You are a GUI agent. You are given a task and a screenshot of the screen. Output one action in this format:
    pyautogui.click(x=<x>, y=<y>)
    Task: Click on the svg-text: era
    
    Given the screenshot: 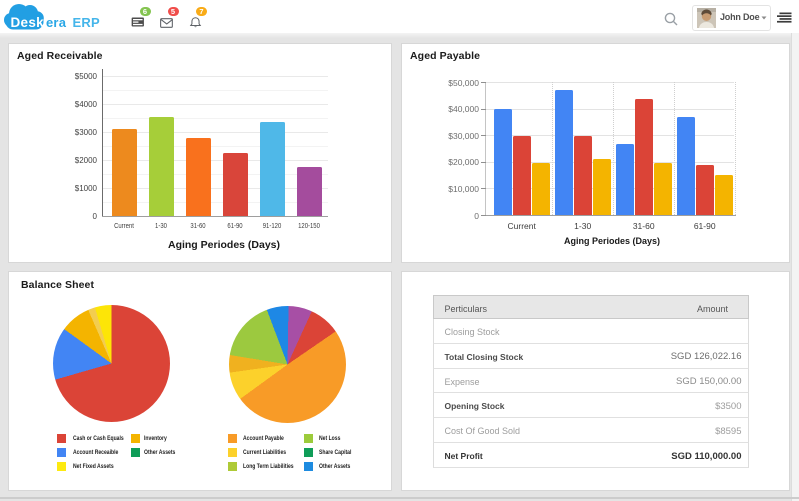 What is the action you would take?
    pyautogui.click(x=56, y=22)
    